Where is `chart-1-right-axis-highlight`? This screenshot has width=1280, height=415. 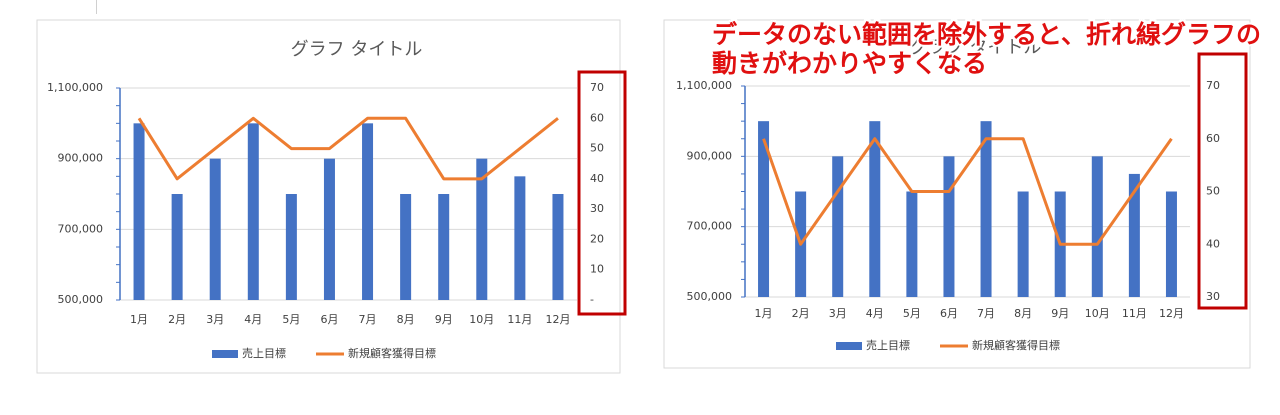
chart-1-right-axis-highlight is located at coordinates (602, 193).